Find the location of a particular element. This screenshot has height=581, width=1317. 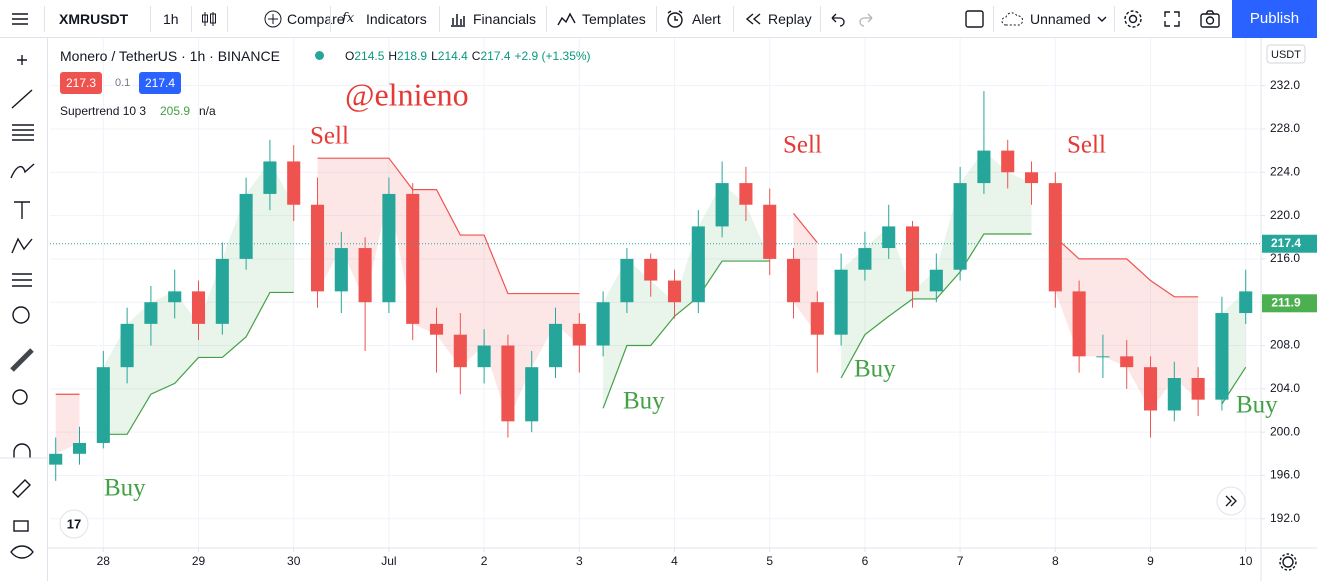

symbol-button: XMRUSDT is located at coordinates (94, 19).